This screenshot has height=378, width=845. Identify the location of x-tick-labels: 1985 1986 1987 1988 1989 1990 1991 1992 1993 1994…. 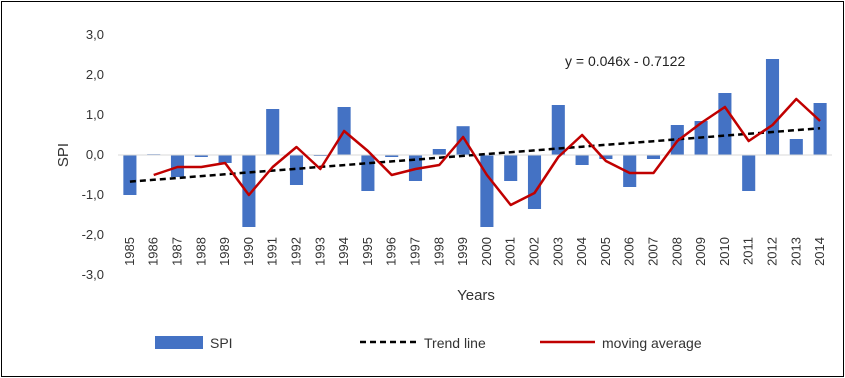
(474, 251).